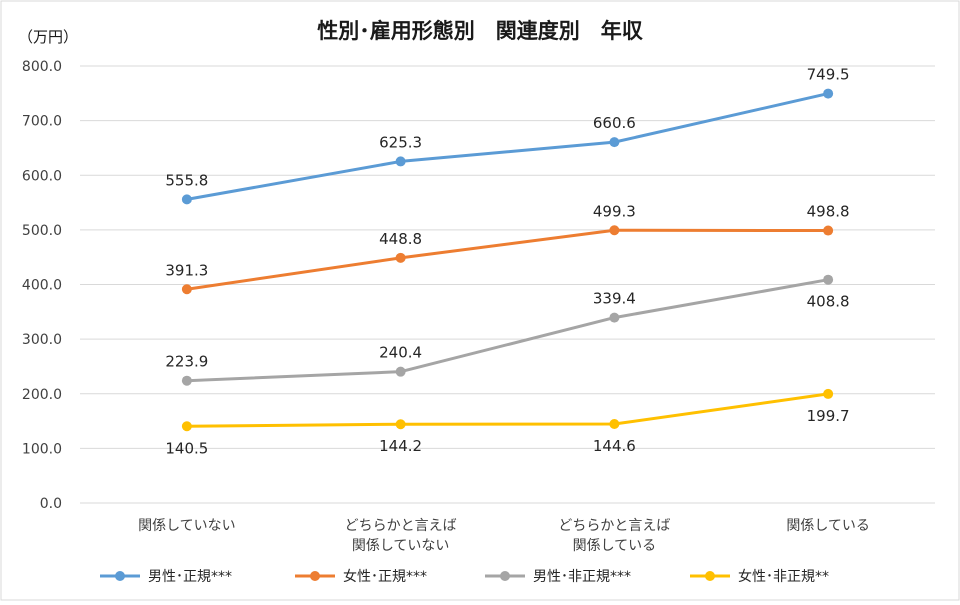 Image resolution: width=960 pixels, height=605 pixels. I want to click on data-label: 499.3, so click(614, 211).